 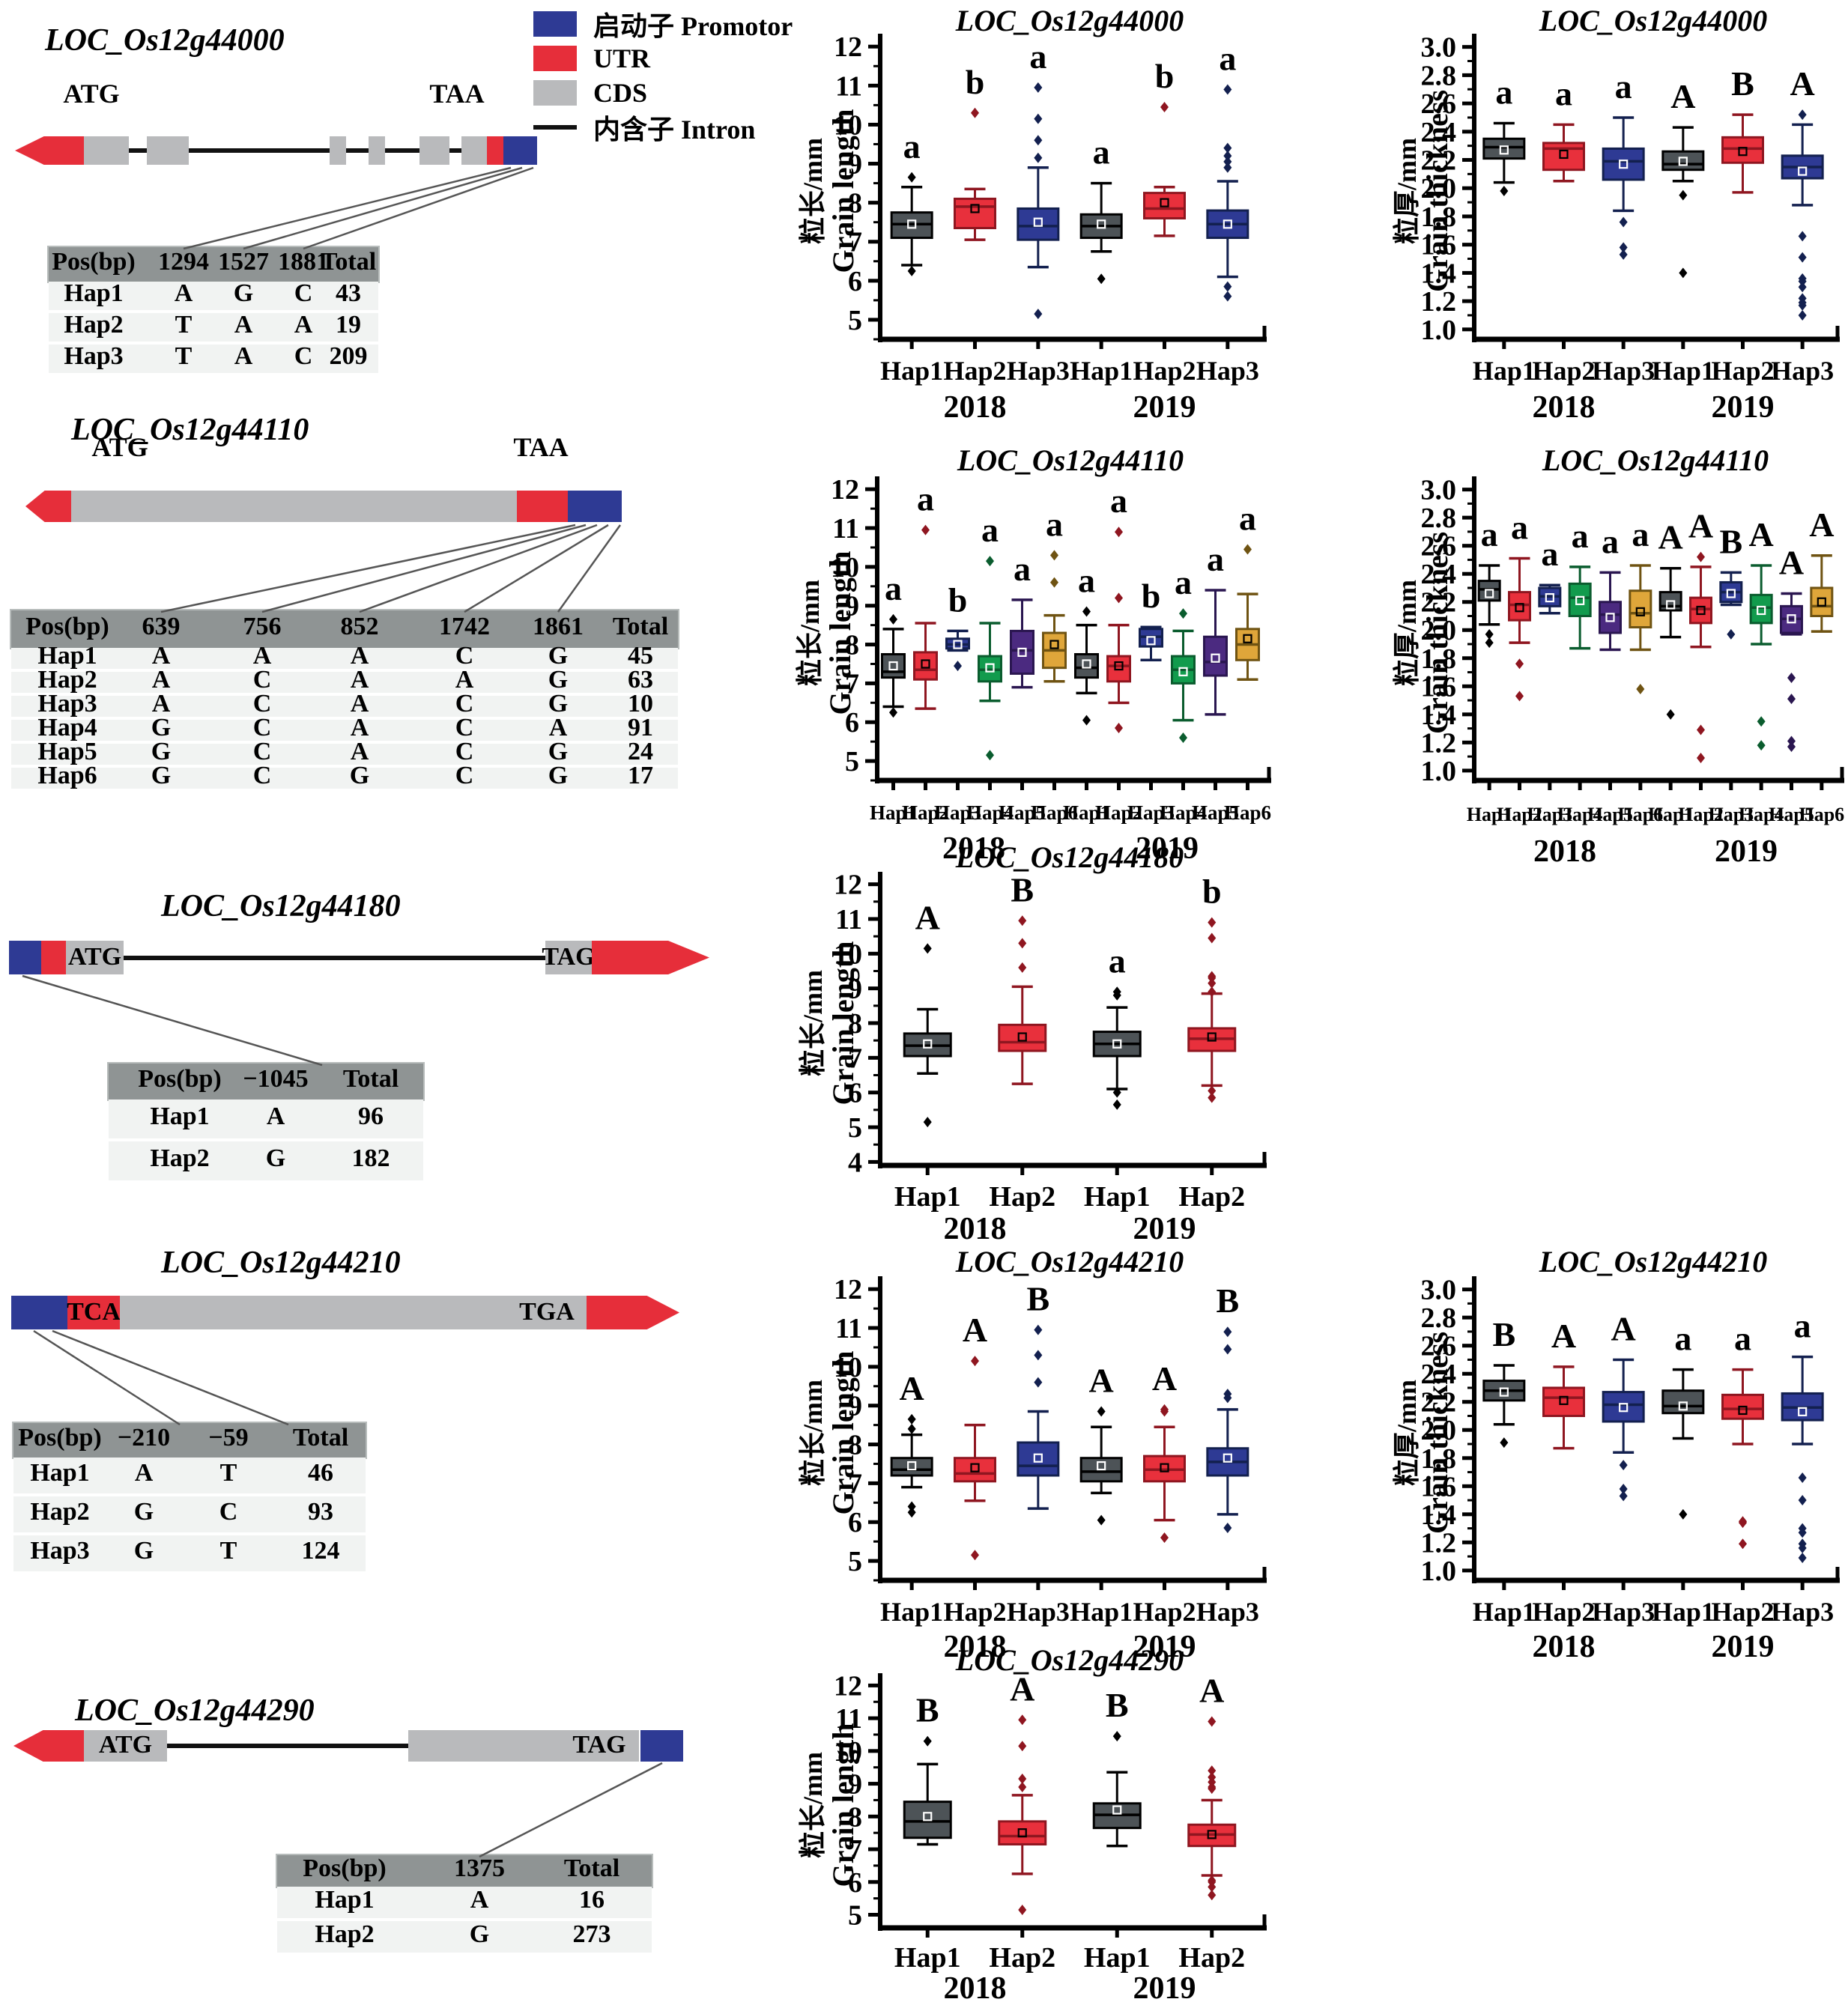 What do you see at coordinates (189, 1555) in the screenshot?
I see `table-row: Hap3 G T 124` at bounding box center [189, 1555].